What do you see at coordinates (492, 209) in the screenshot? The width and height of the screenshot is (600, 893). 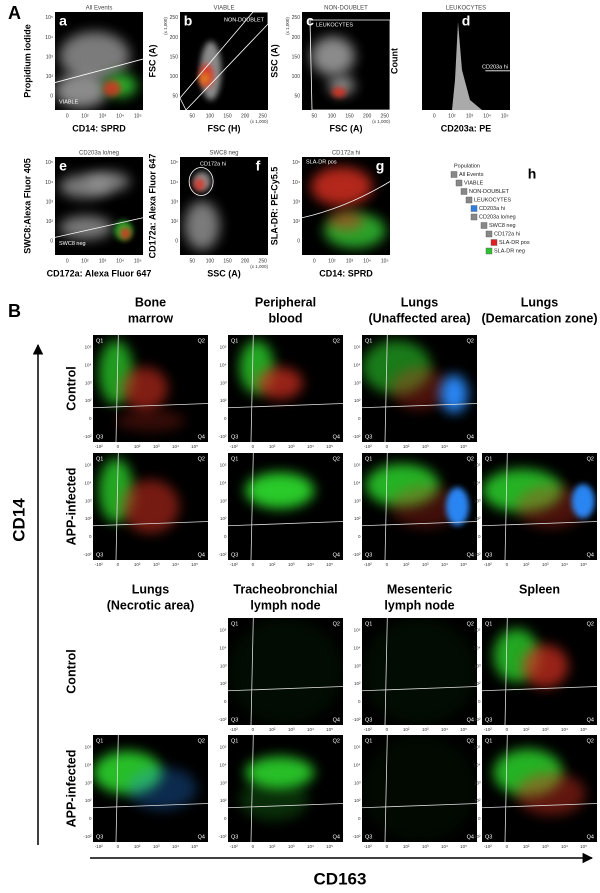 I see `hierarchy-item: CD203a hi` at bounding box center [492, 209].